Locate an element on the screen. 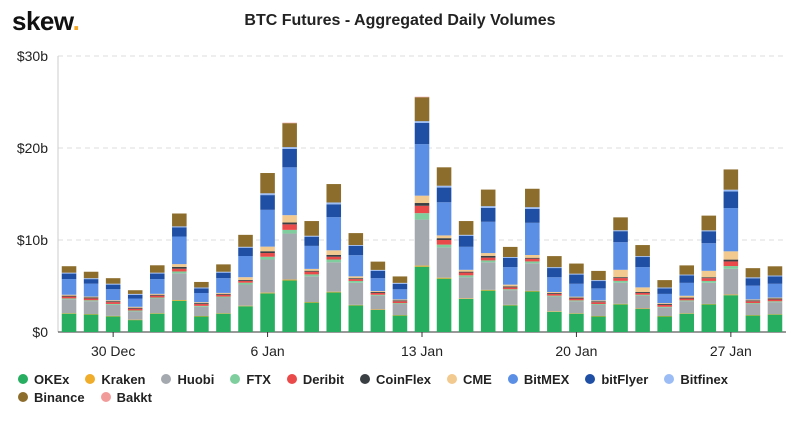 This screenshot has height=421, width=800. chart-title: BTC Futures - Aggregated Daily Volumes is located at coordinates (400, 20).